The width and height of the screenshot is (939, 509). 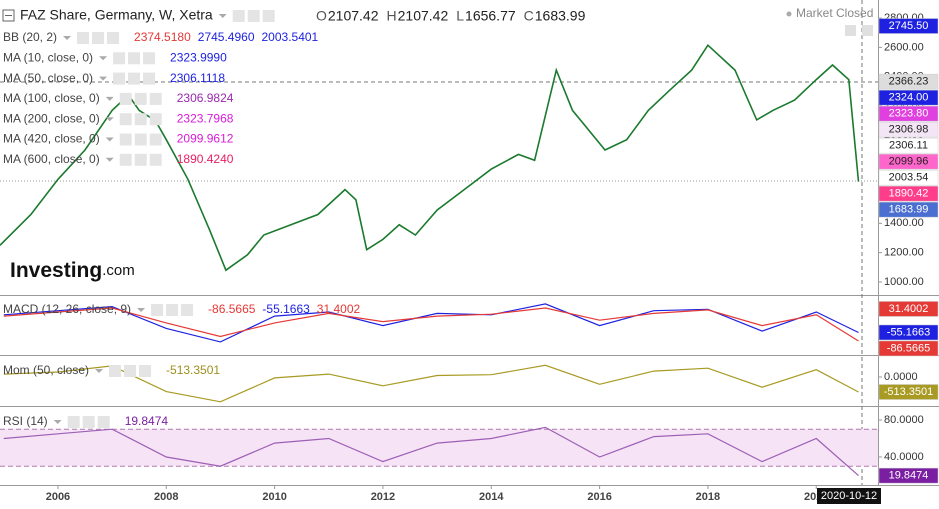 What do you see at coordinates (51, 139) in the screenshot?
I see `legend-name: MA (420, close, 0)` at bounding box center [51, 139].